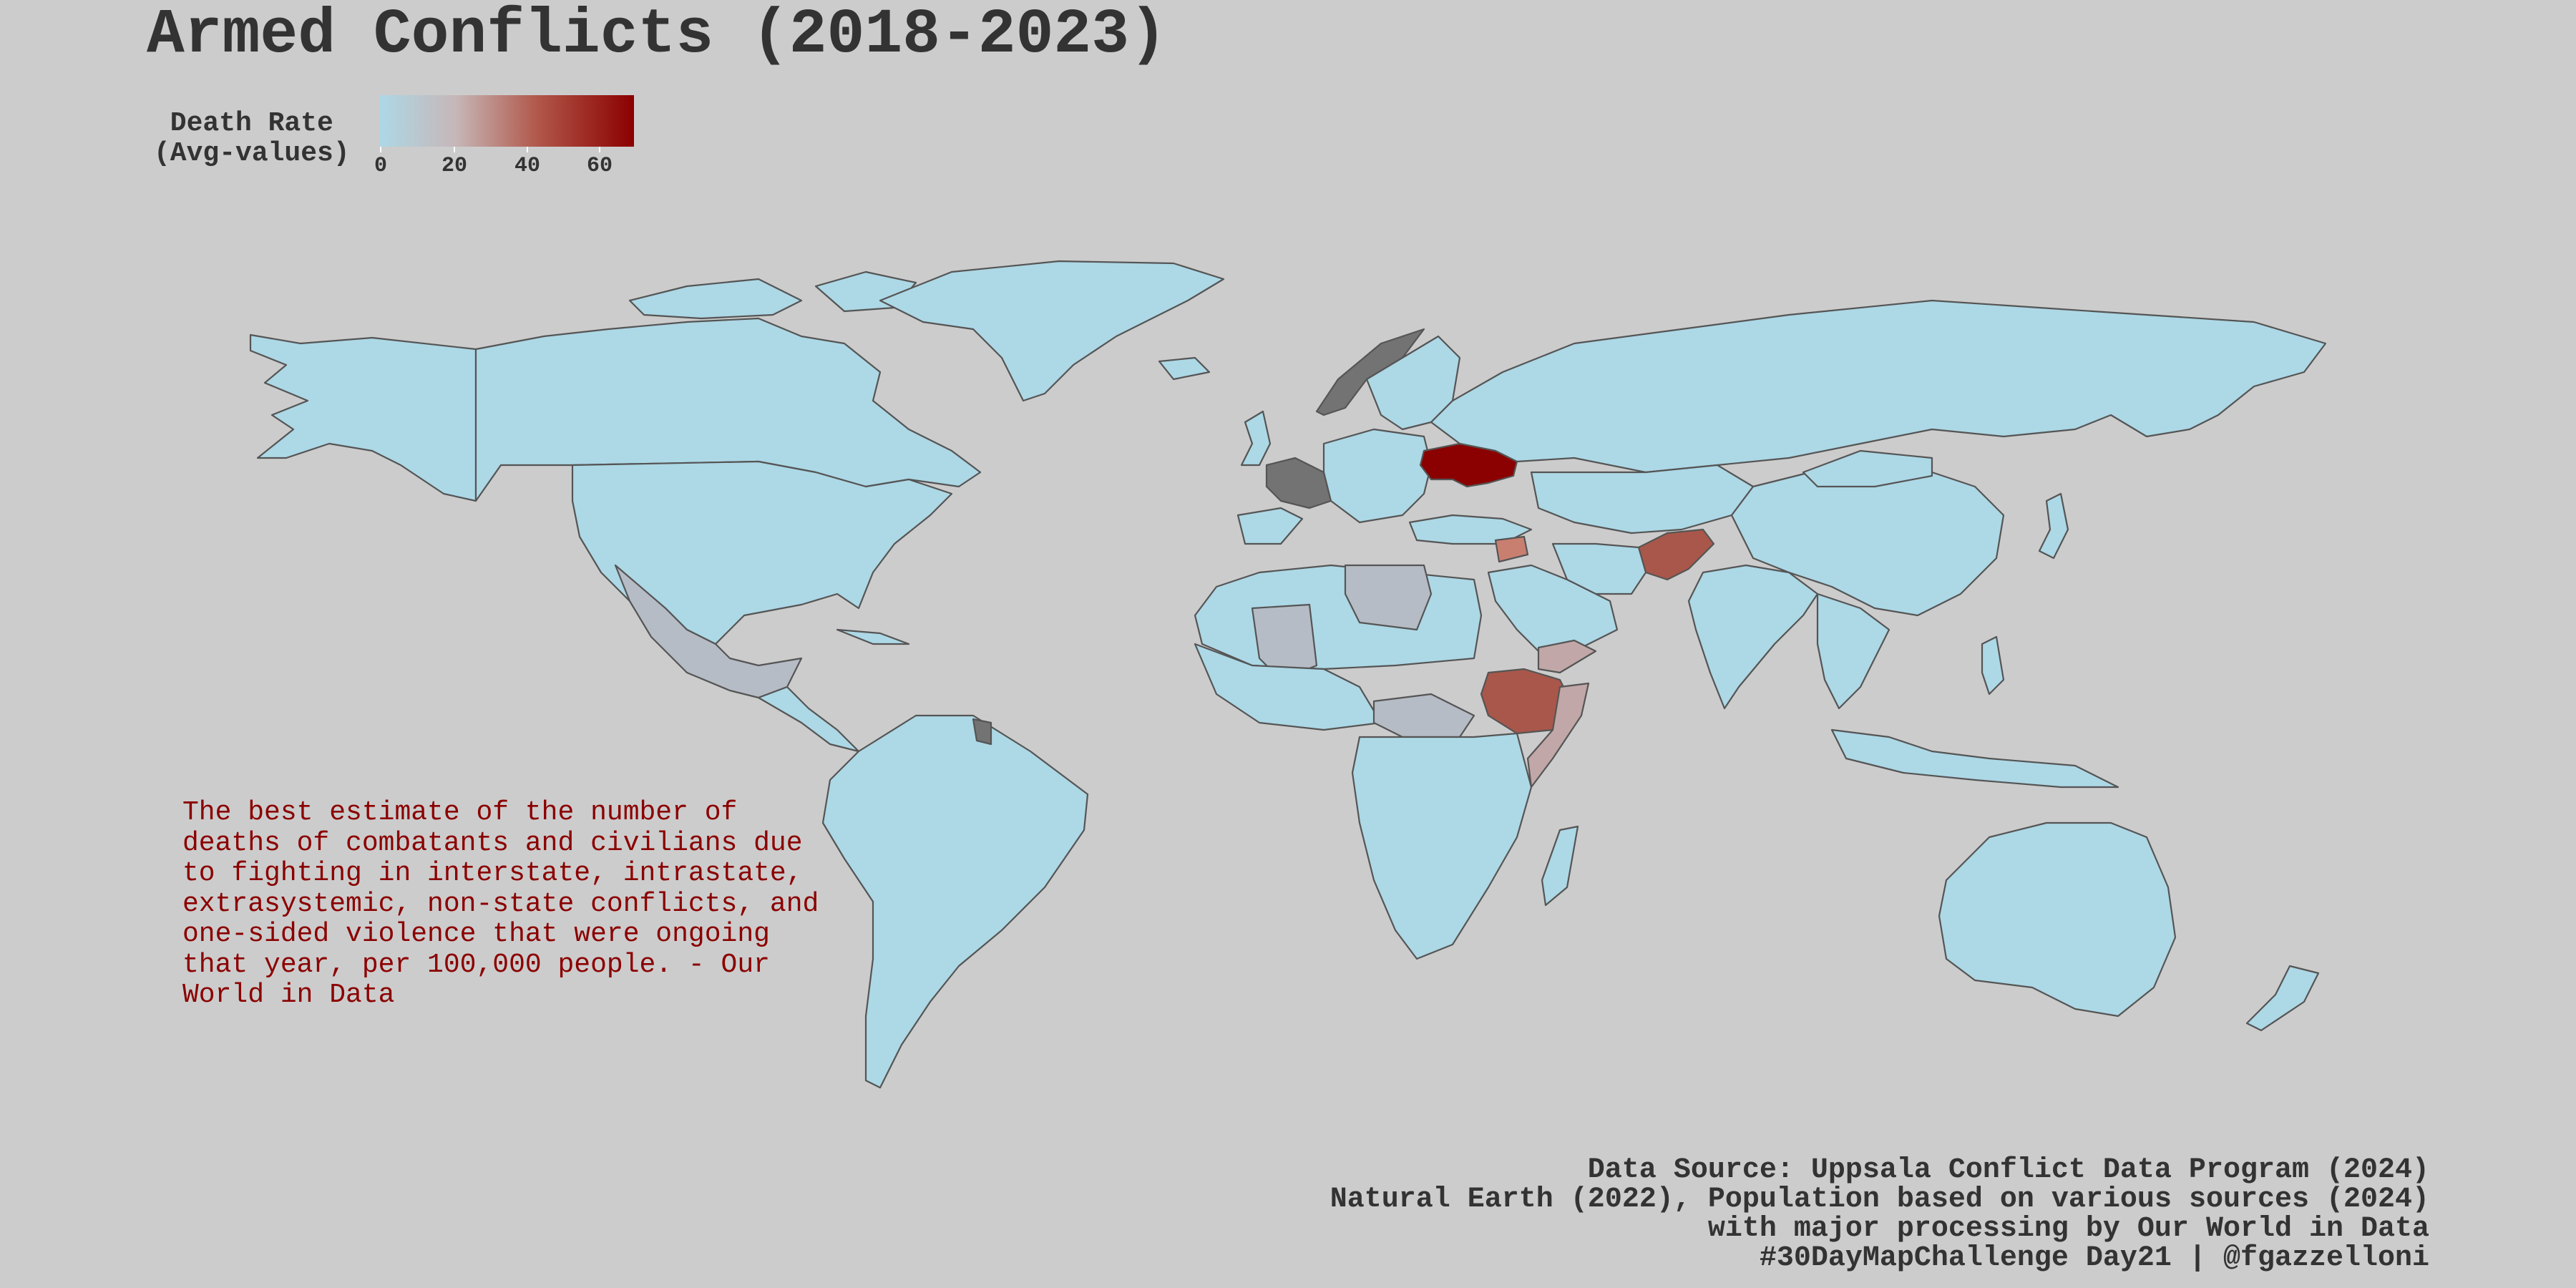  What do you see at coordinates (657, 35) in the screenshot?
I see `map-title: Armed Conflicts (2018-2023)` at bounding box center [657, 35].